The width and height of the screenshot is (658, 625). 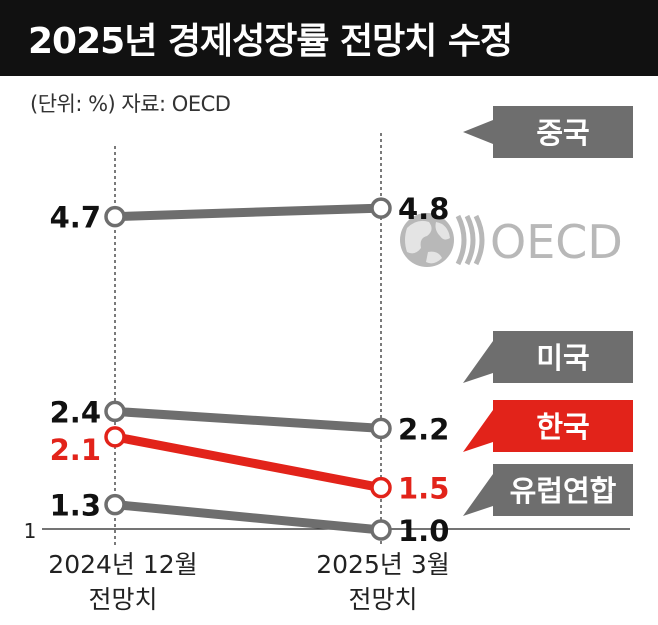 What do you see at coordinates (562, 133) in the screenshot?
I see `legend-tag-label-china: 중국` at bounding box center [562, 133].